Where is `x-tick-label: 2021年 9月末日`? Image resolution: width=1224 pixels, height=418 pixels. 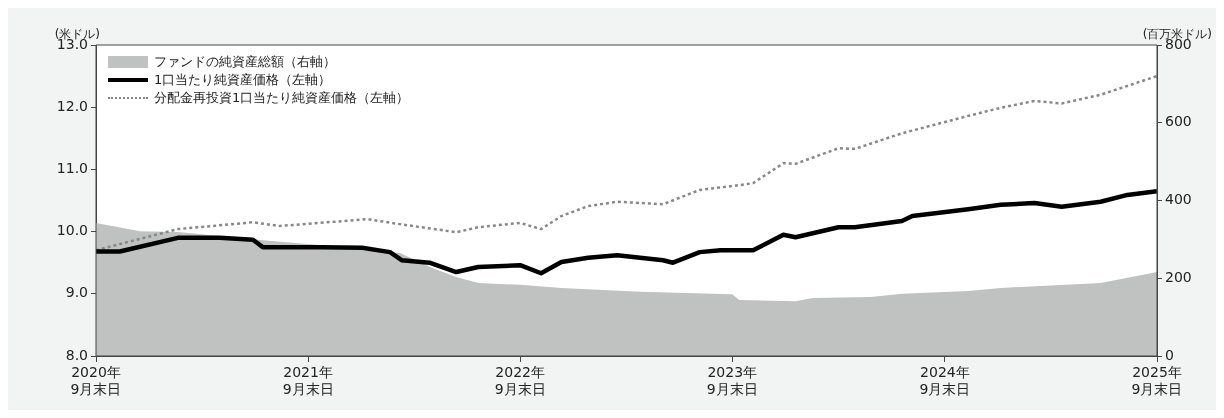 x-tick-label: 2021年 9月末日 is located at coordinates (308, 380).